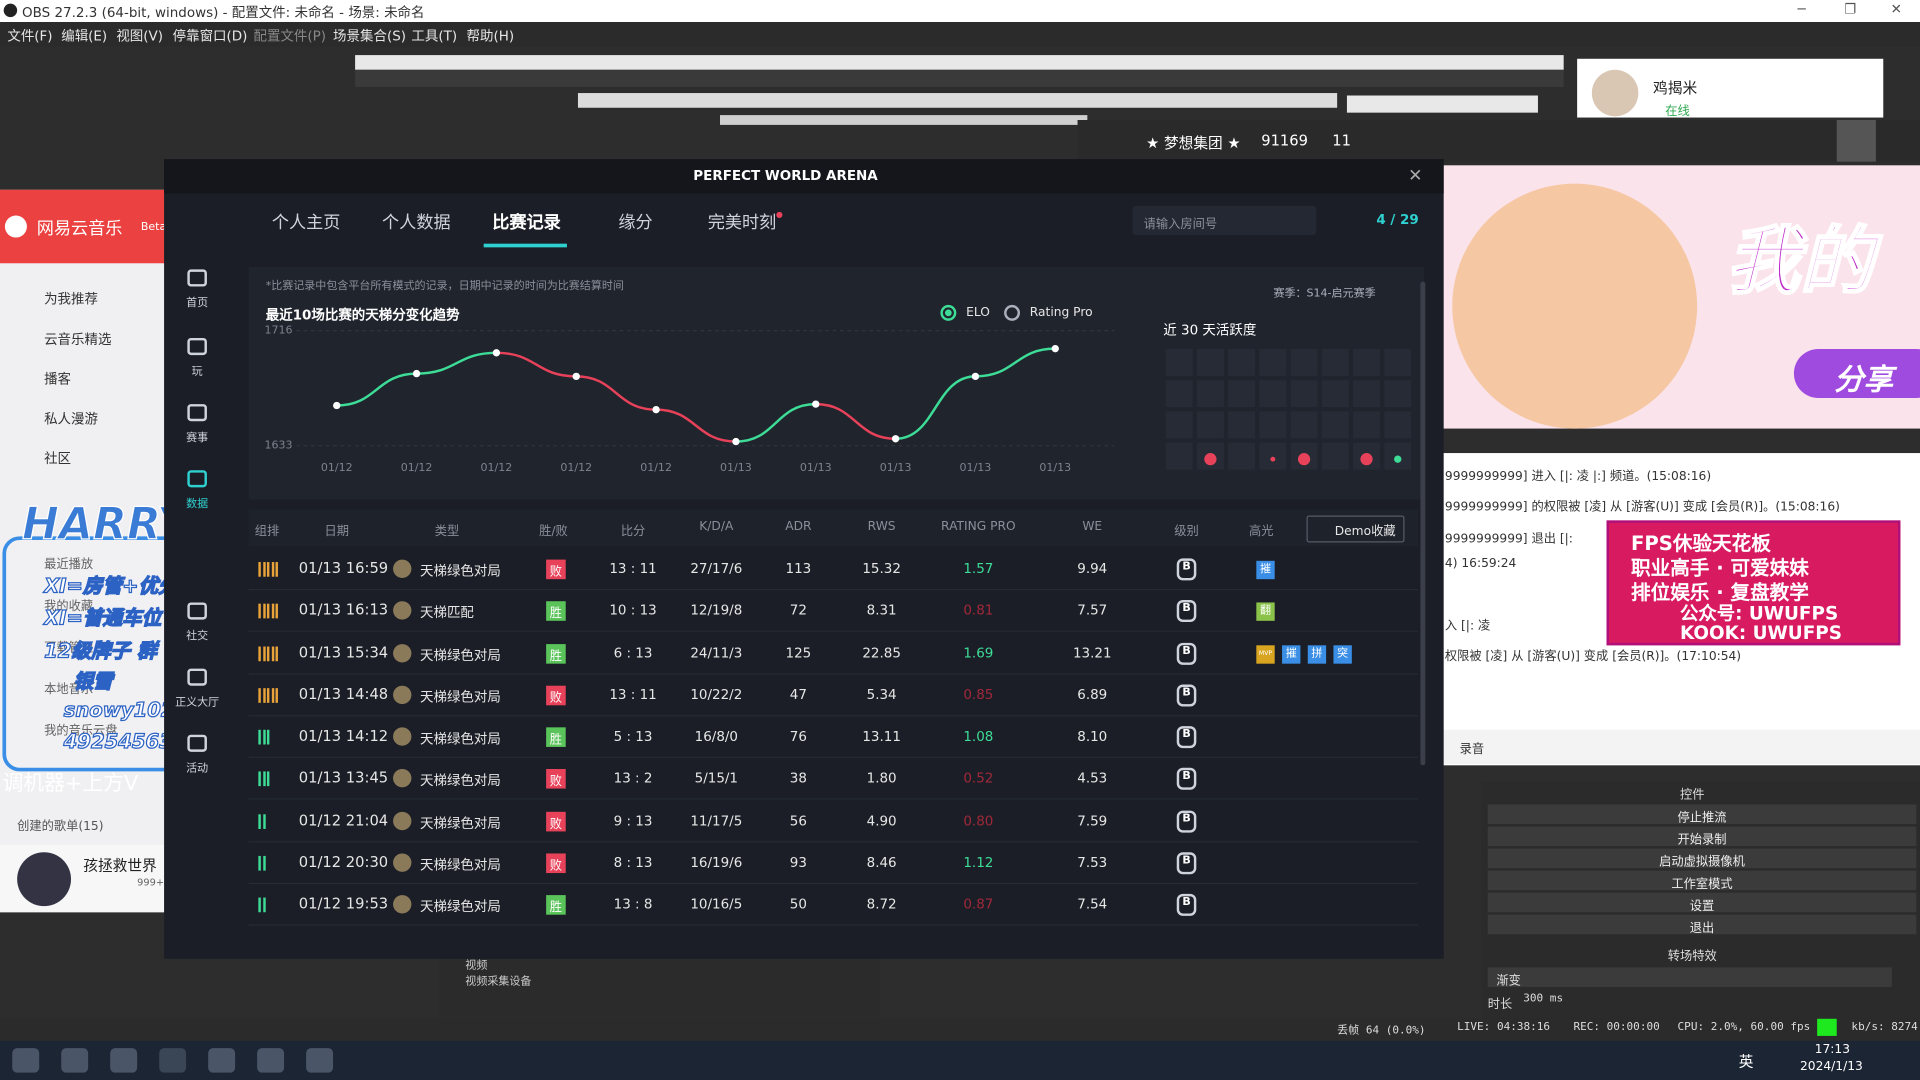  Describe the element at coordinates (633, 862) in the screenshot. I see `cell-score: 8 : 13` at that location.